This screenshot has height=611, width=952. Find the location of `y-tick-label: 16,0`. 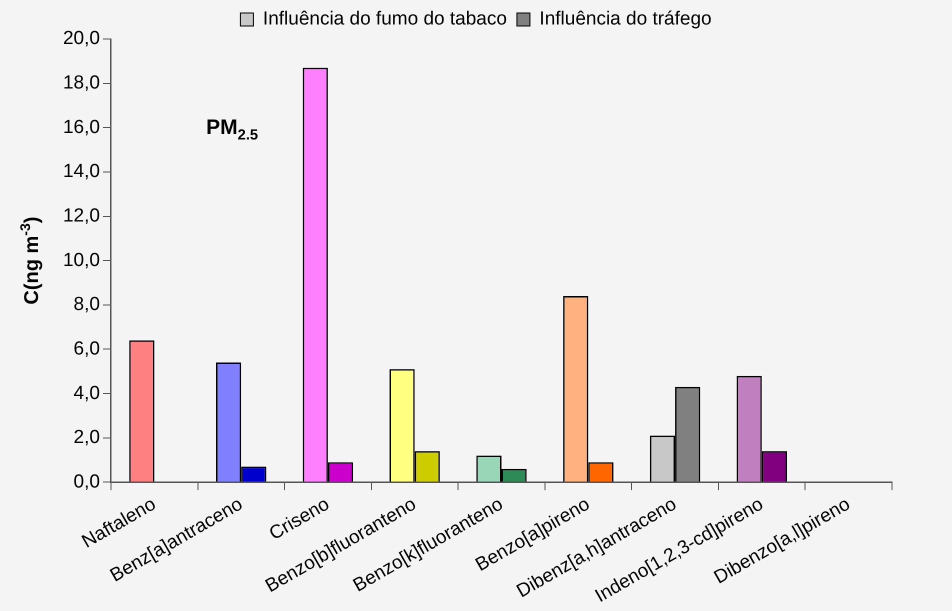

y-tick-label: 16,0 is located at coordinates (81, 127).